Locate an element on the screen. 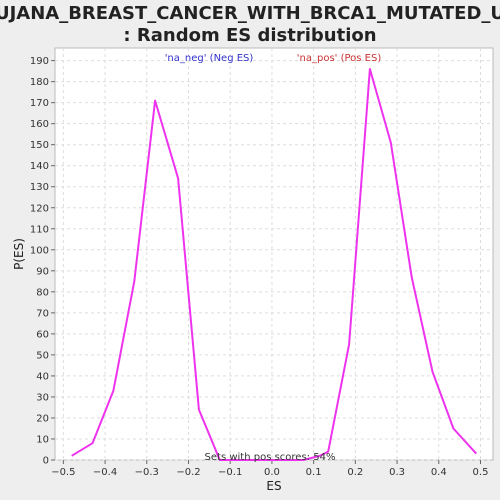  y-tick-label: 190 is located at coordinates (39, 61).